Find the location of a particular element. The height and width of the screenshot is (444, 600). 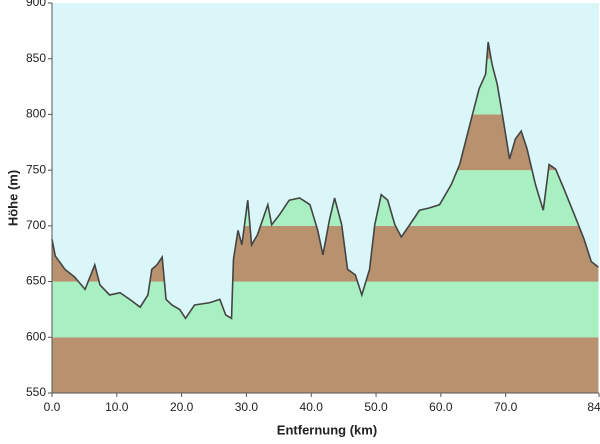

y-tick-label: 600 is located at coordinates (36, 336).